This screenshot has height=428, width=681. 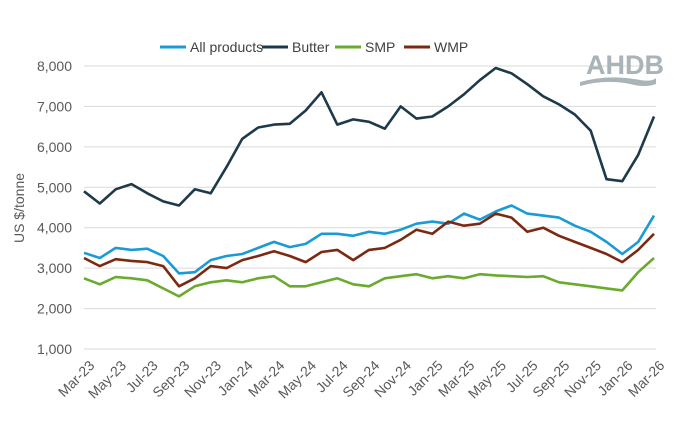 What do you see at coordinates (19, 208) in the screenshot?
I see `y-axis-label: US $/tonne` at bounding box center [19, 208].